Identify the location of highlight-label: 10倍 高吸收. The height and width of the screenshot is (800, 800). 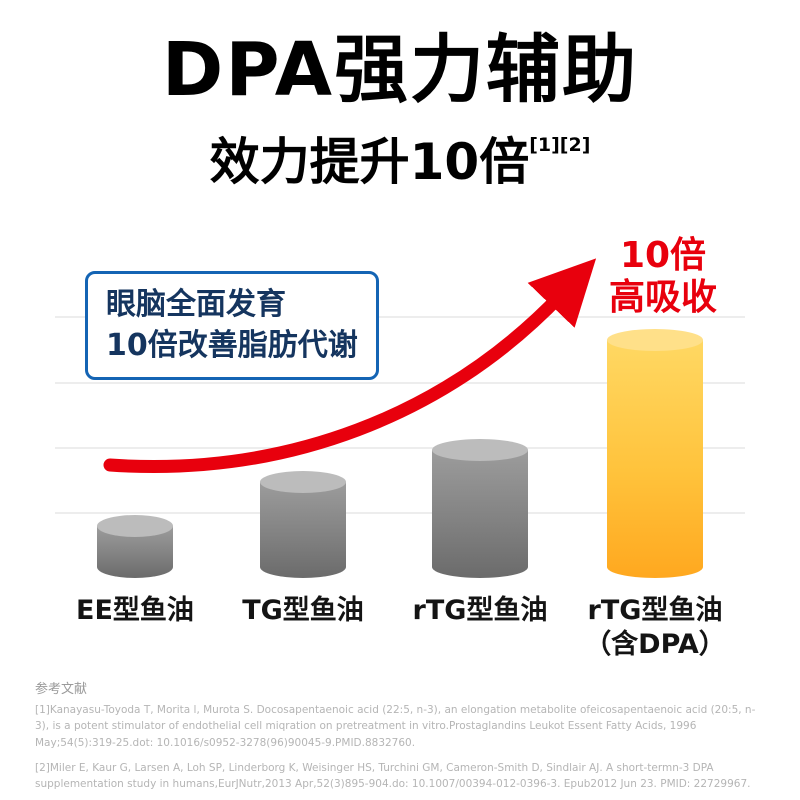
(663, 277).